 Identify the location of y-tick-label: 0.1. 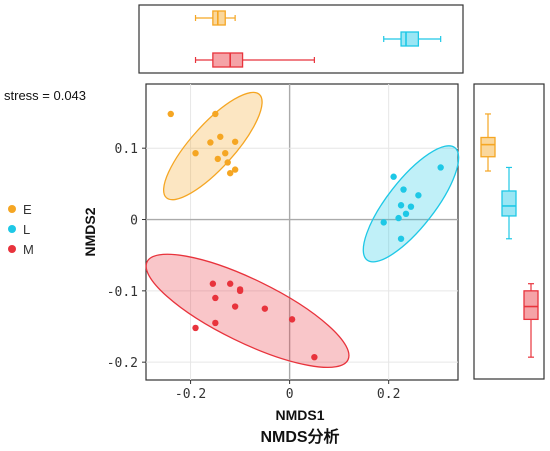
(126, 149).